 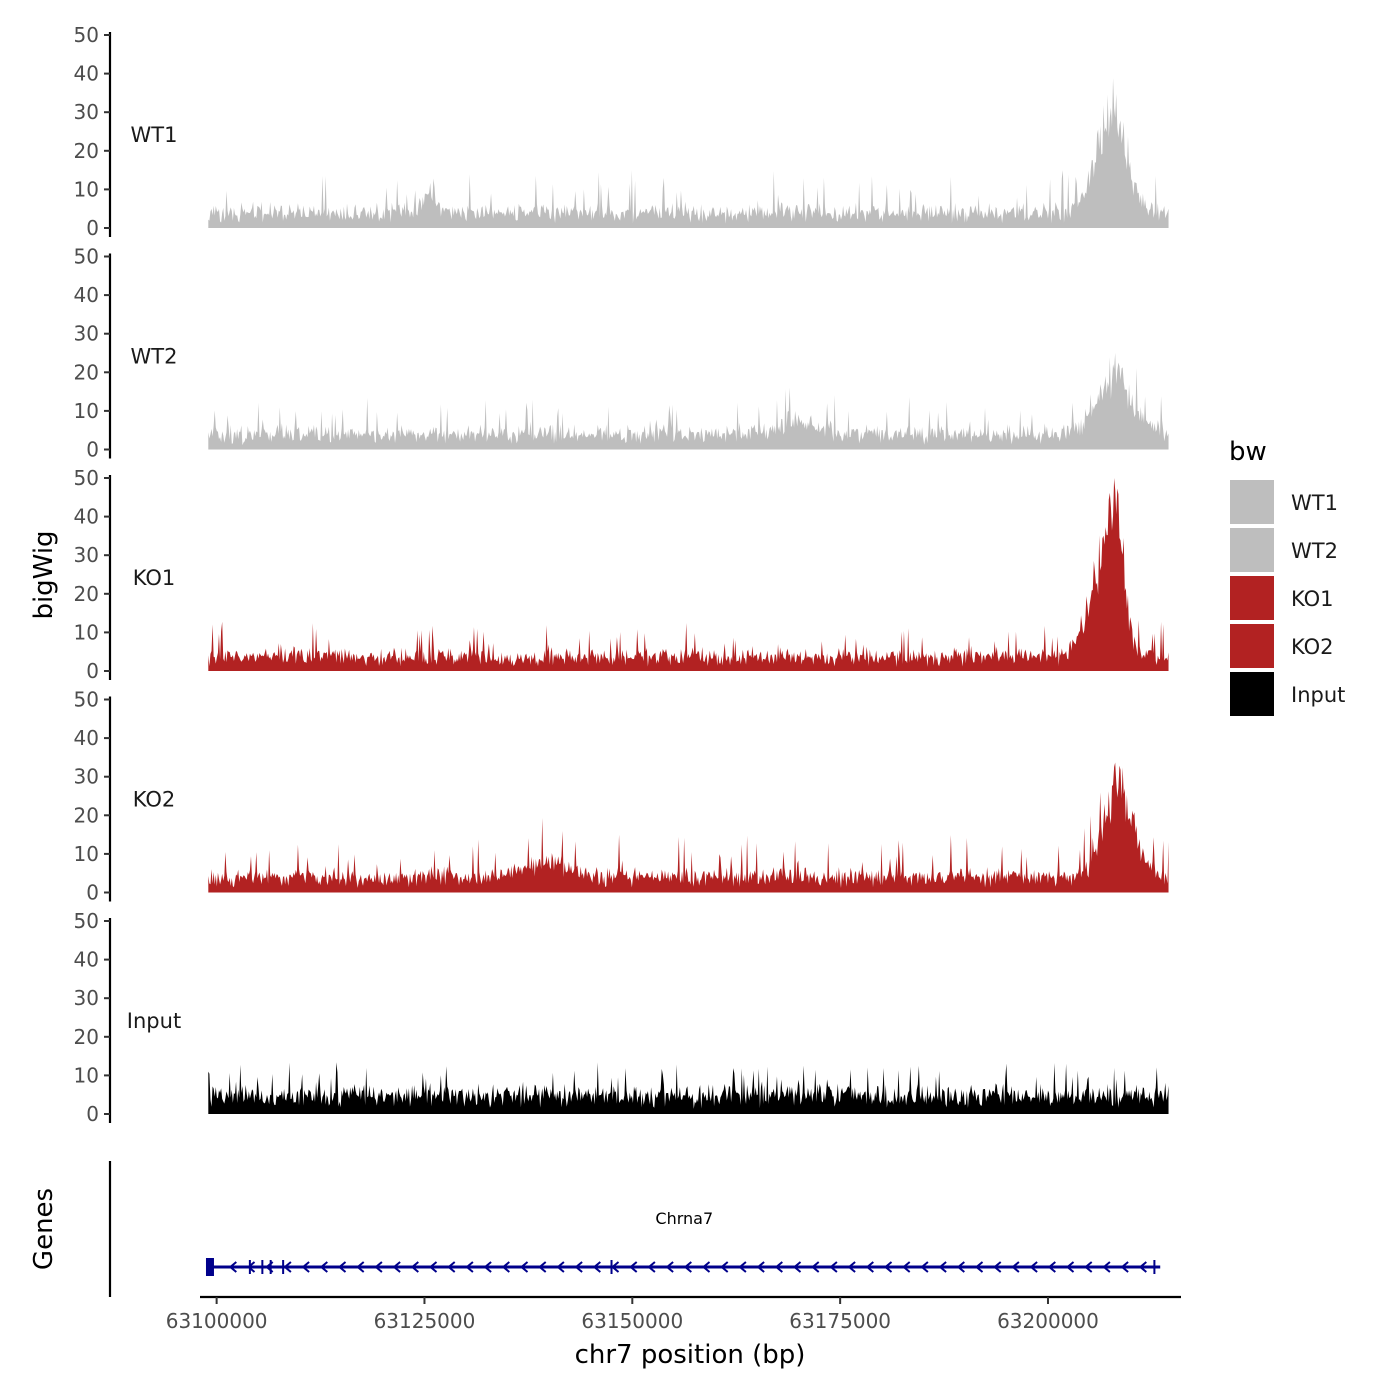 I want to click on coverage-area-wt2, so click(x=688, y=401).